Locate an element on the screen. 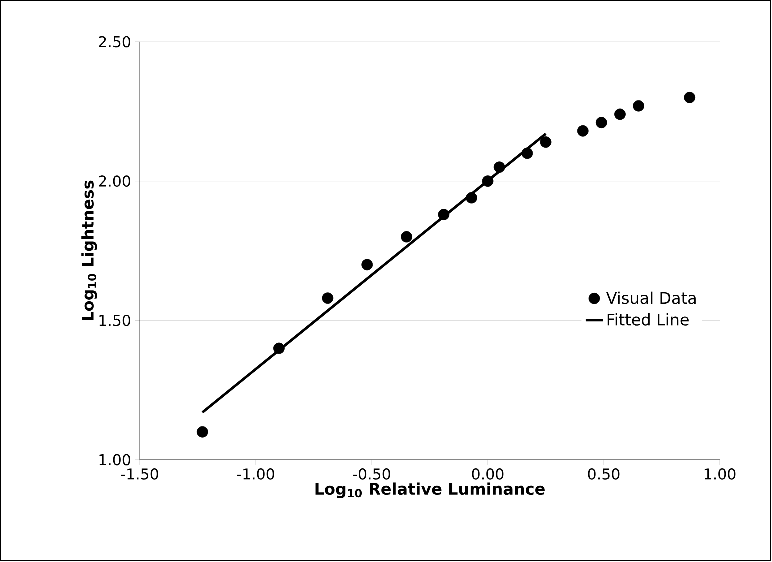 This screenshot has width=772, height=562. y-tick-label: 2.50 is located at coordinates (114, 42).